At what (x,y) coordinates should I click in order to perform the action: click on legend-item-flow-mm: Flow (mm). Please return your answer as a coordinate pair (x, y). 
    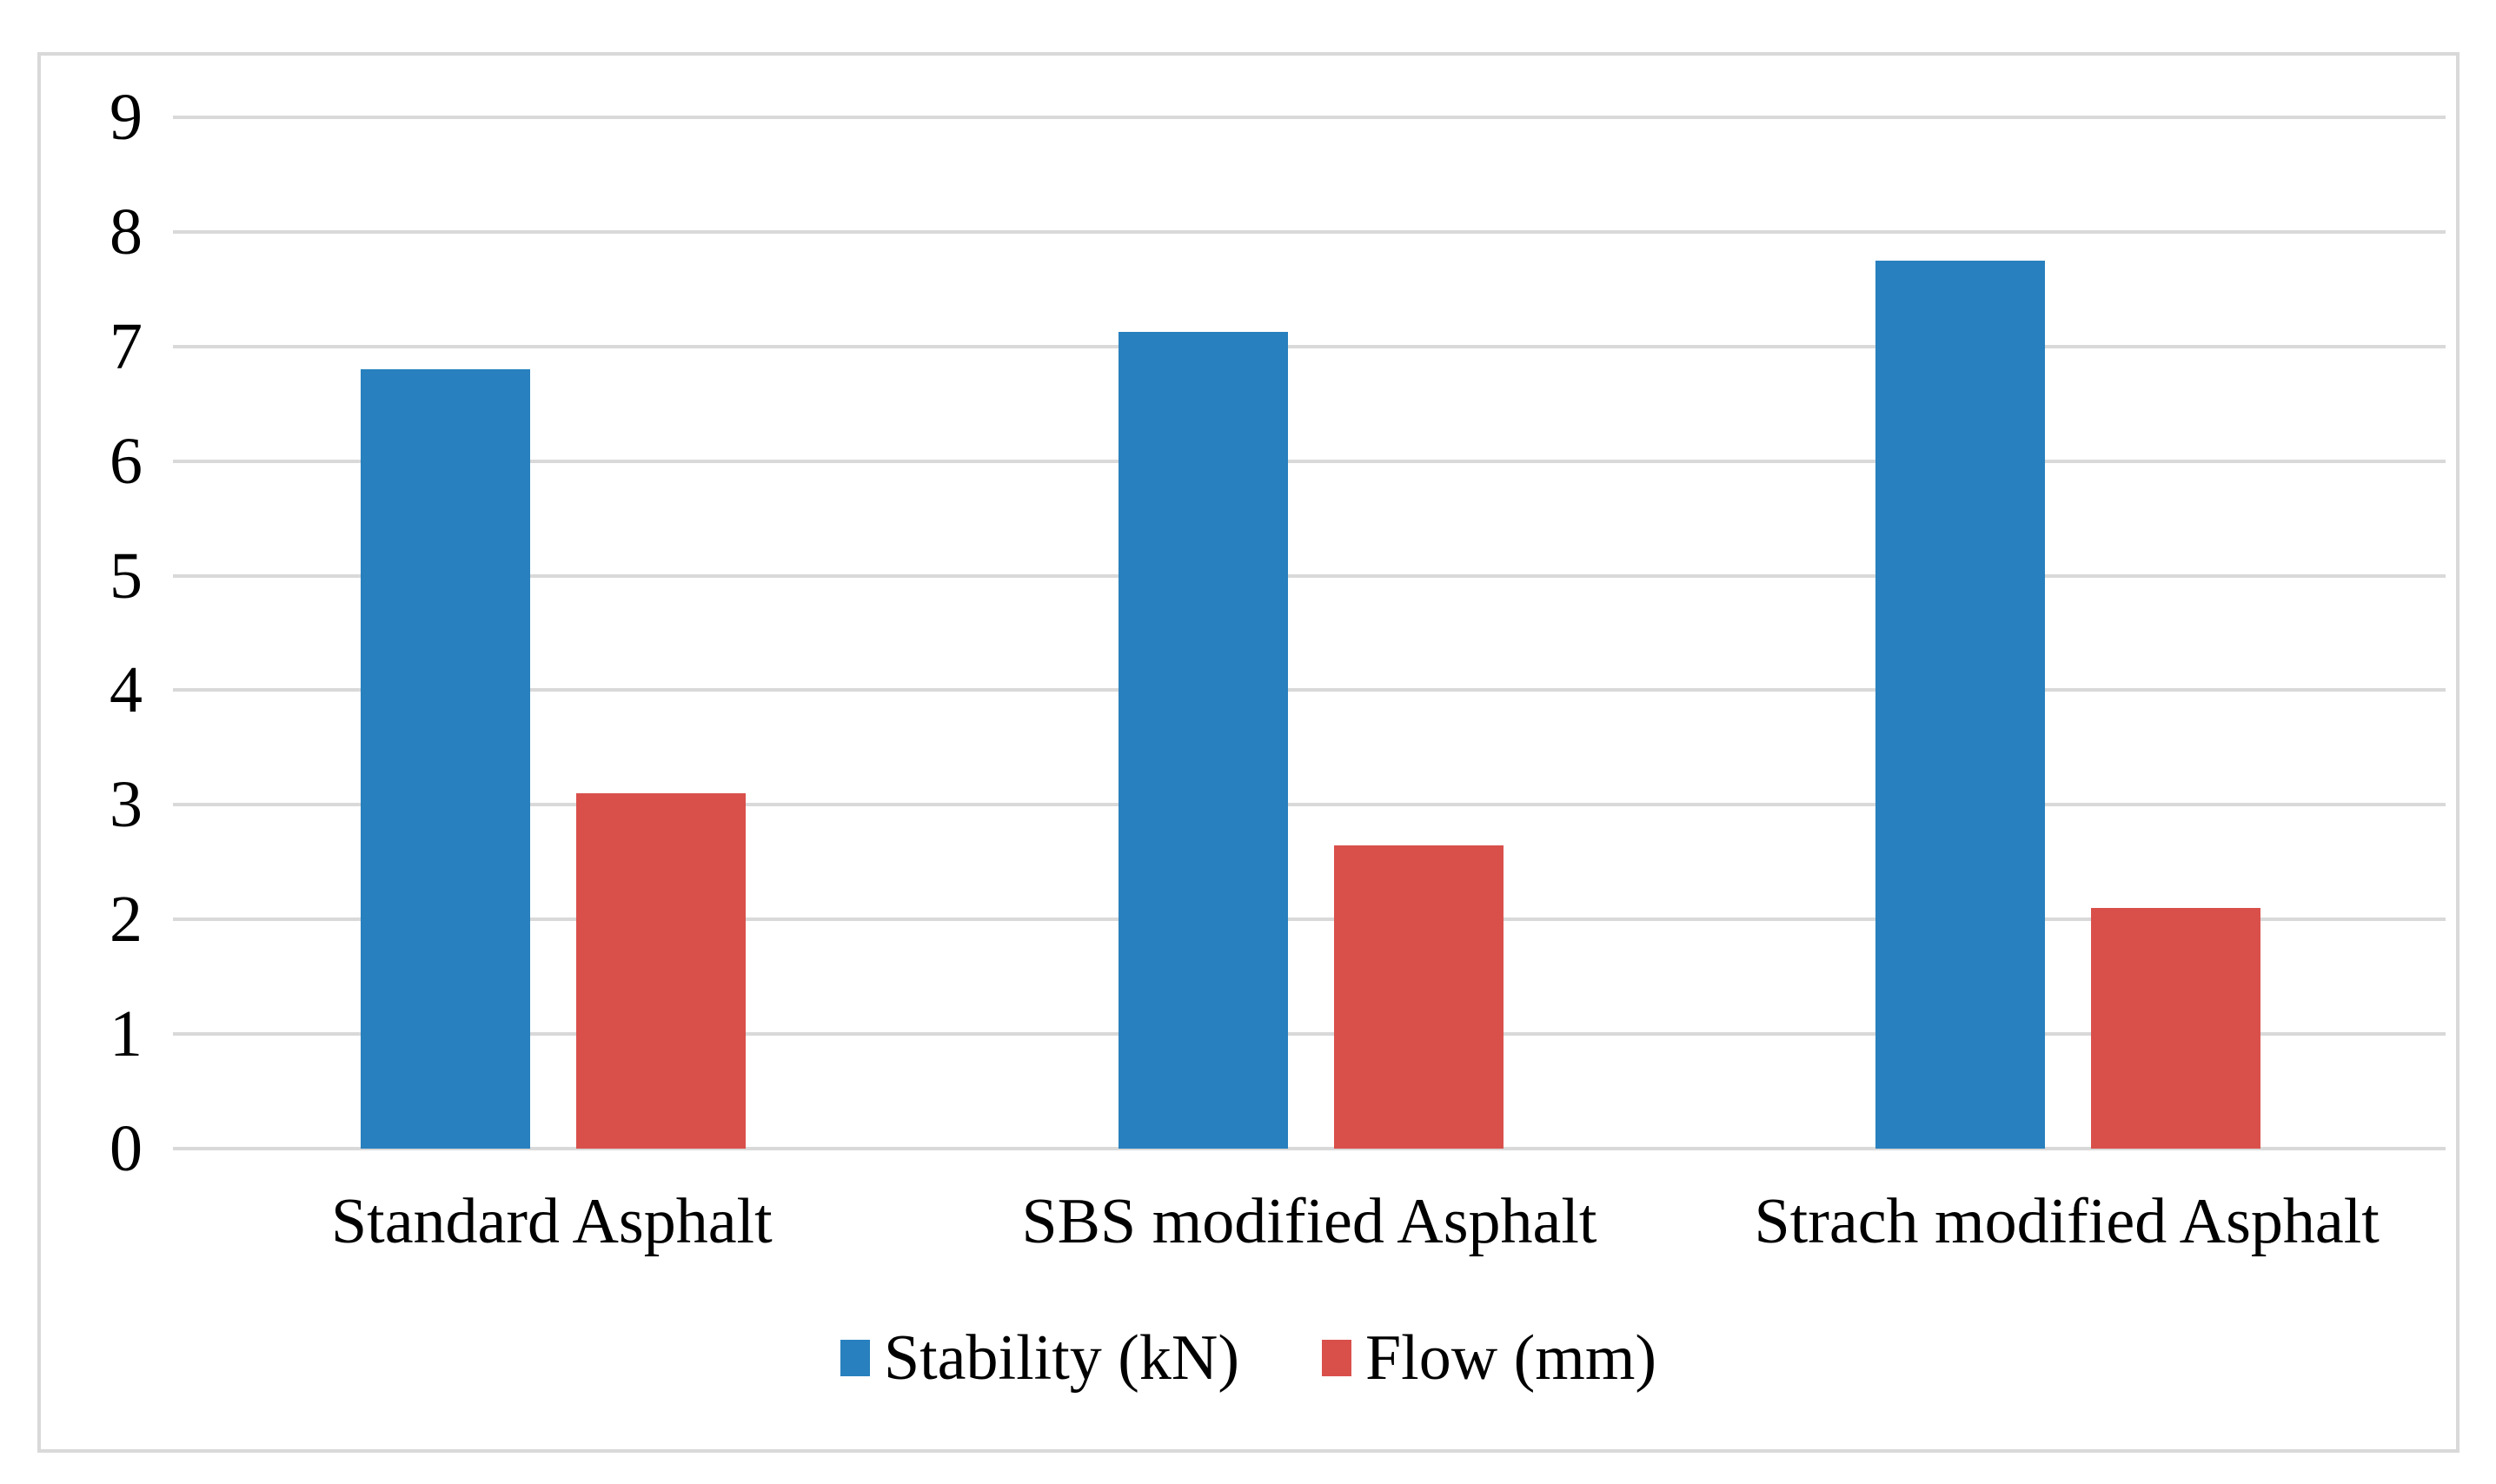
    Looking at the image, I should click on (1489, 1358).